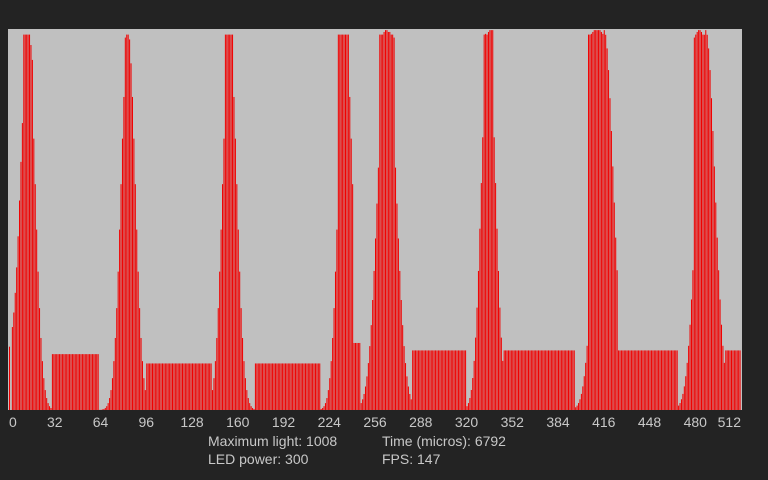  I want to click on led-power-value: 300, so click(297, 459).